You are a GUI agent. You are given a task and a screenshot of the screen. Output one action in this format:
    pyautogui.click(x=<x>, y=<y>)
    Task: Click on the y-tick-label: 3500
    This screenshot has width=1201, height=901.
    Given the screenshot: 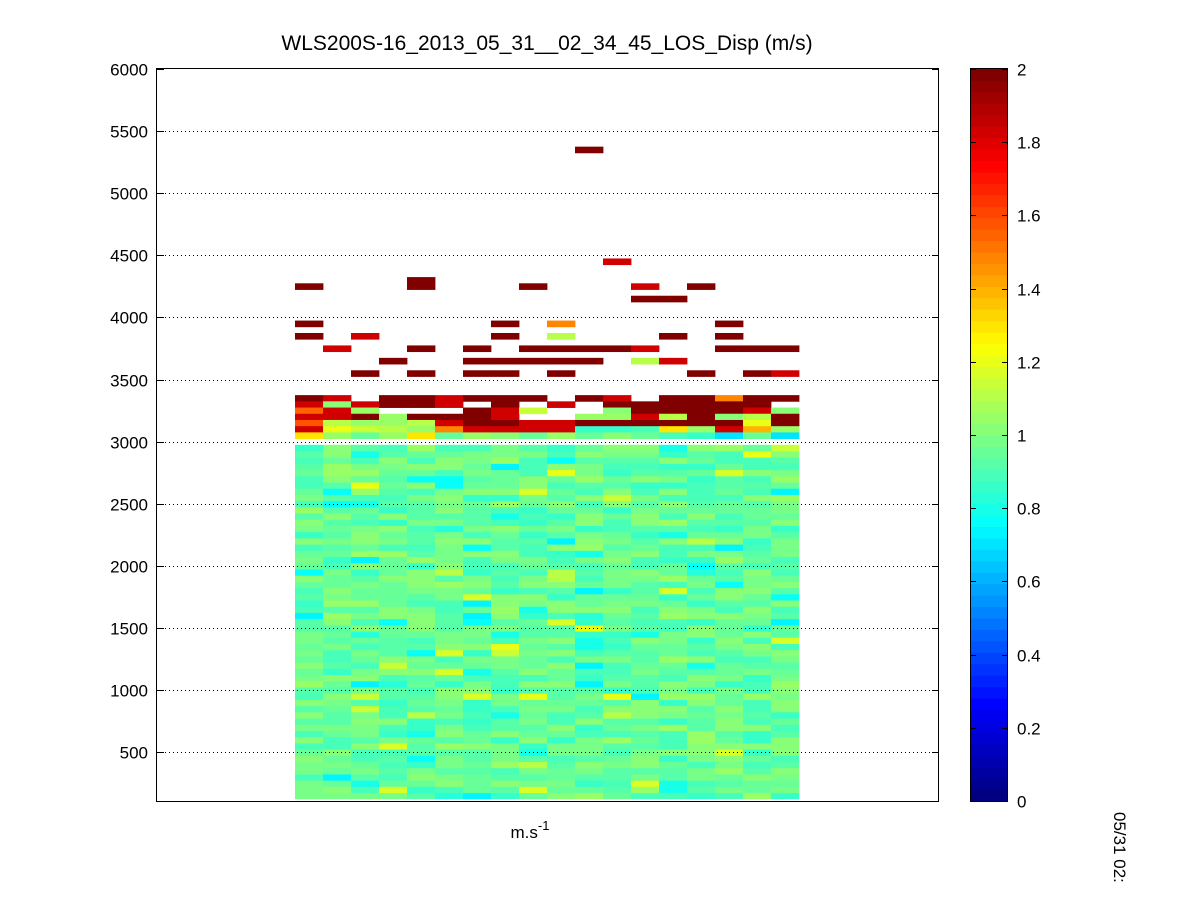 What is the action you would take?
    pyautogui.click(x=129, y=381)
    